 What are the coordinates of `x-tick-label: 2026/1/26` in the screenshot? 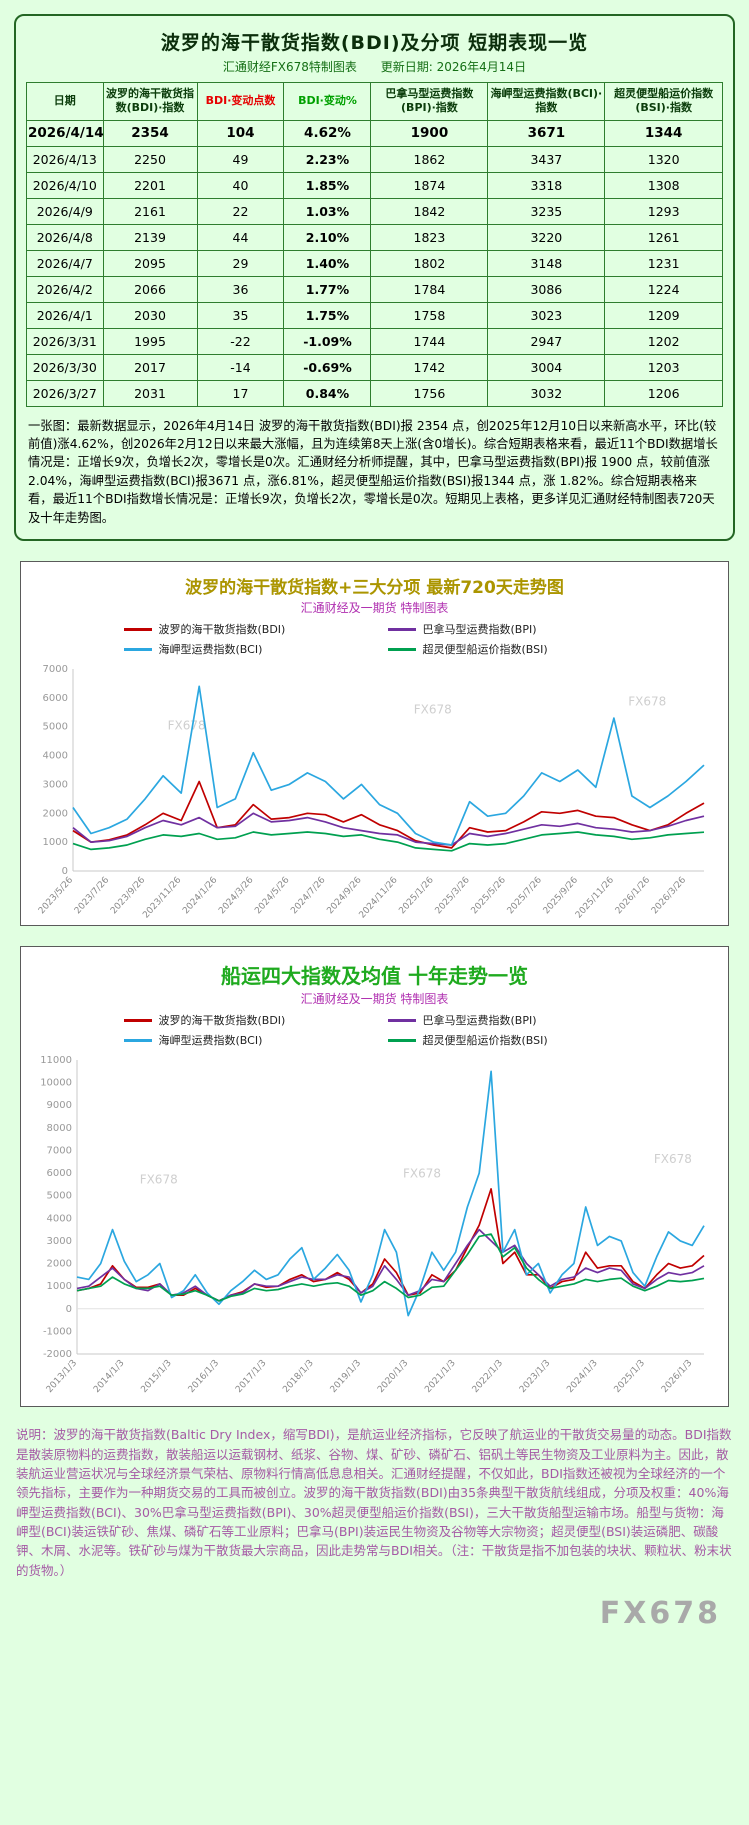 It's located at (633, 895).